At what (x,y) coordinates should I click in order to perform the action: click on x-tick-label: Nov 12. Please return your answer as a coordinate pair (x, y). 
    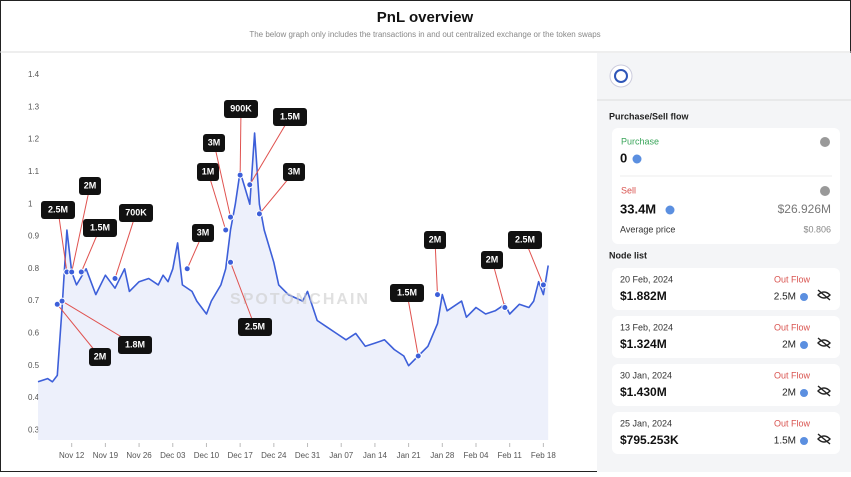
    Looking at the image, I should click on (72, 455).